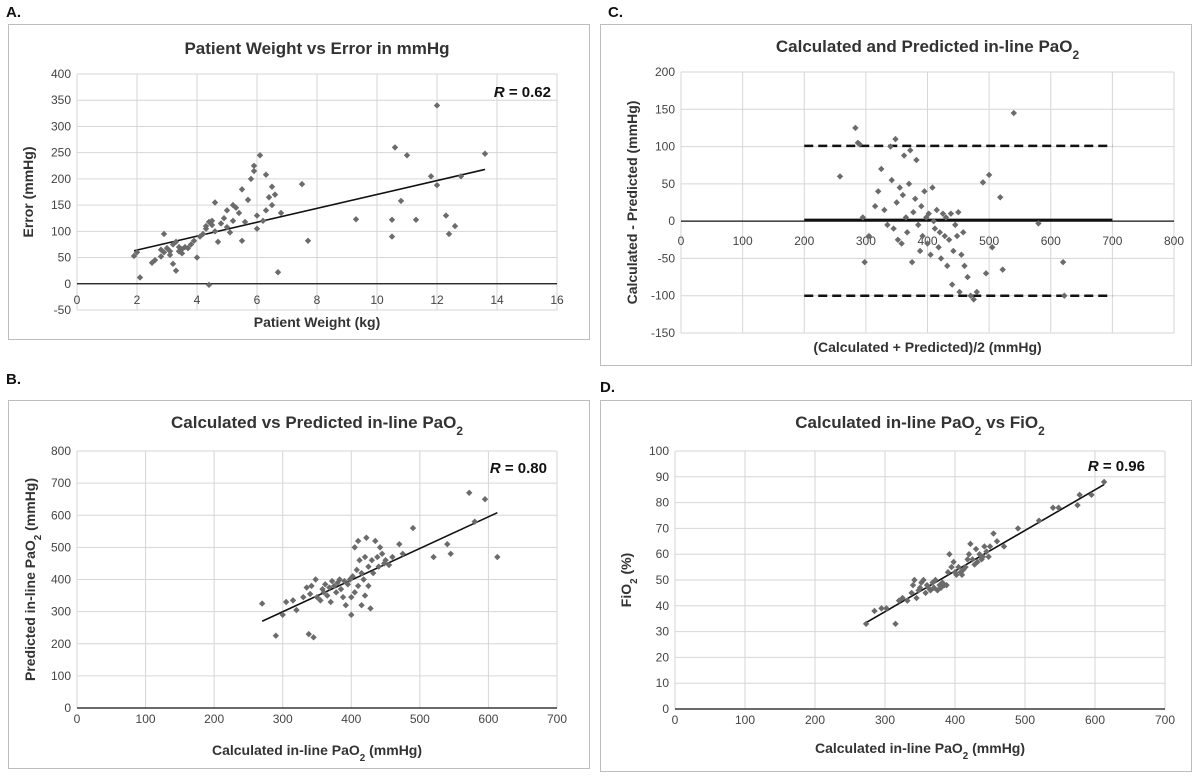  I want to click on x-tick-label: 600, so click(1095, 720).